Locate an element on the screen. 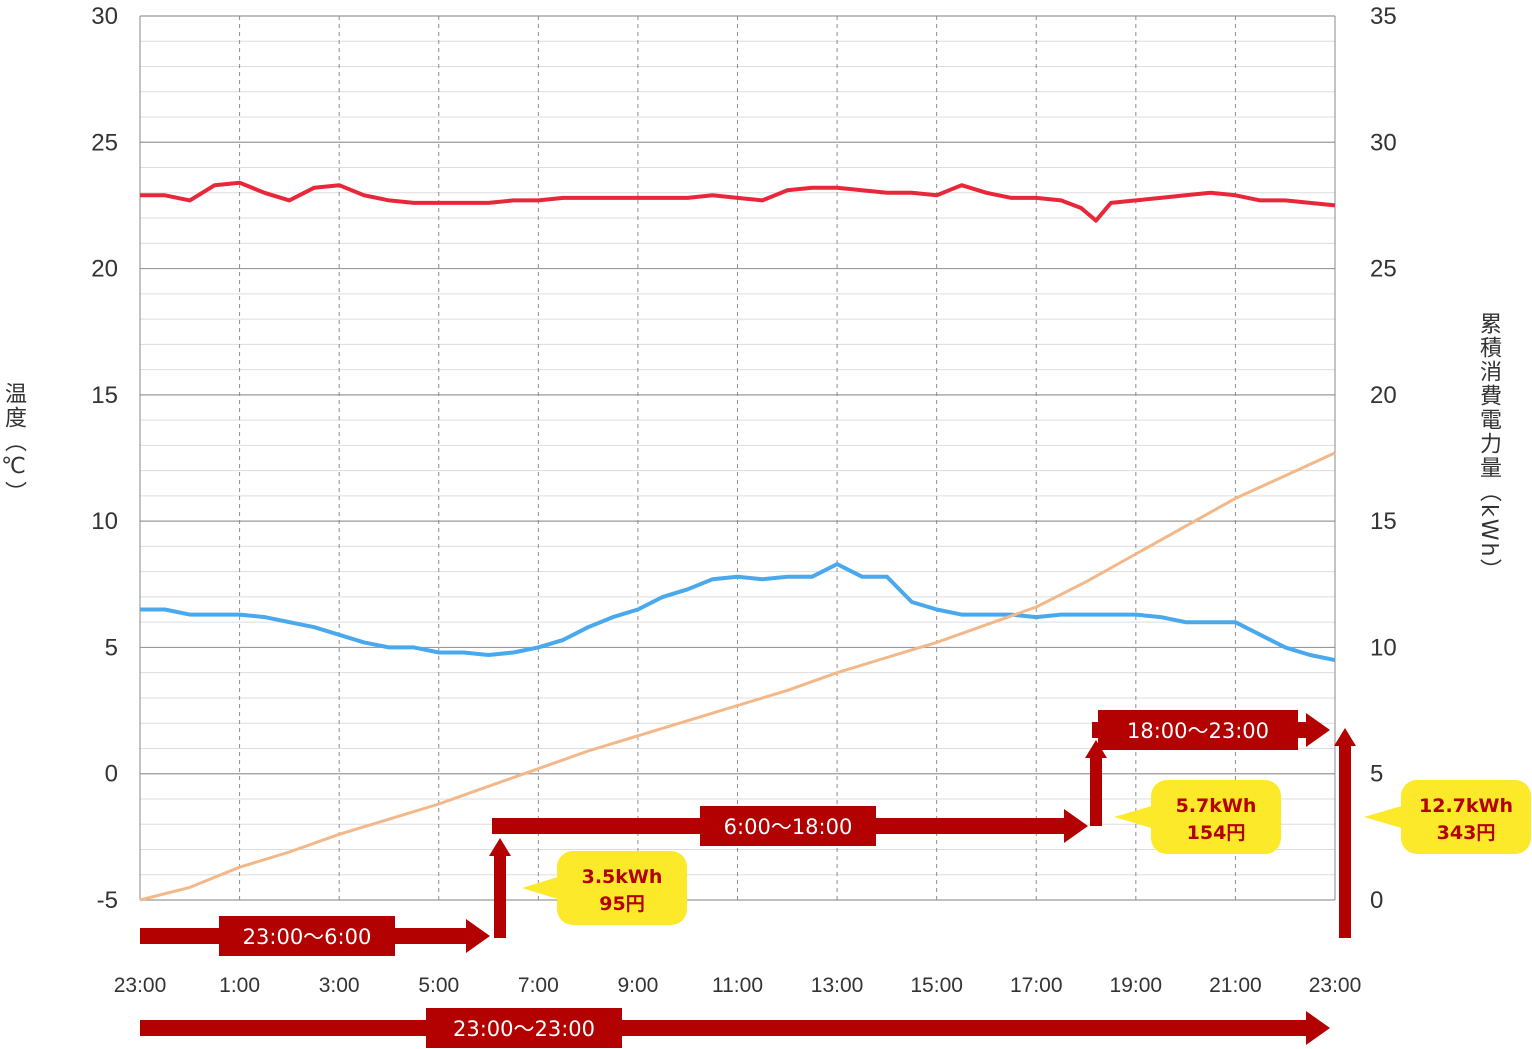 This screenshot has width=1532, height=1049. period-day-label: 6:00〜18:00 is located at coordinates (788, 827).